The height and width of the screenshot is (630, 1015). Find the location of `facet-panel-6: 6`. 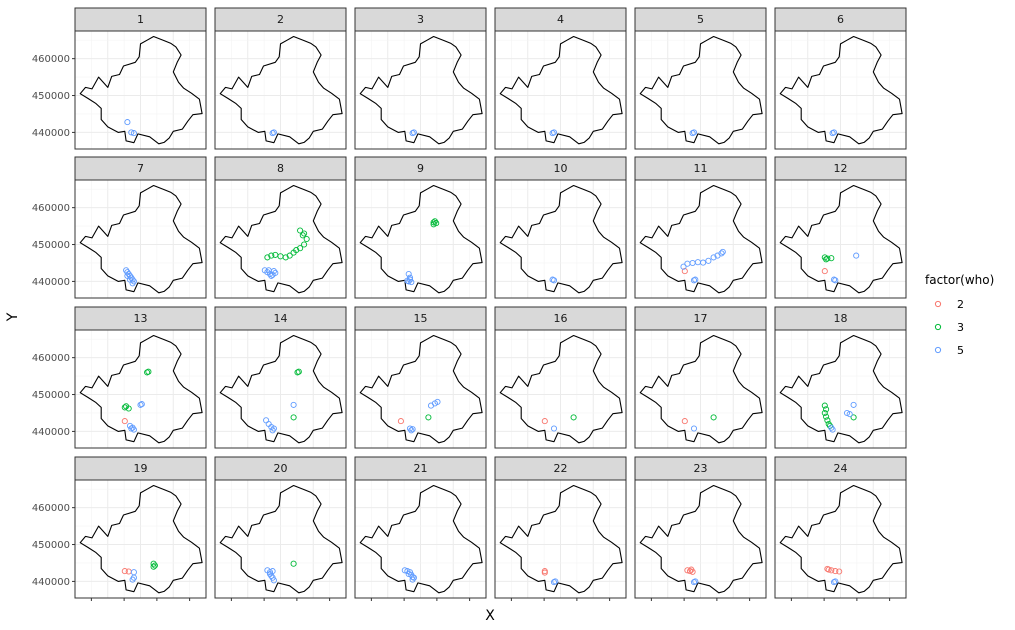

facet-panel-6: 6 is located at coordinates (840, 78).